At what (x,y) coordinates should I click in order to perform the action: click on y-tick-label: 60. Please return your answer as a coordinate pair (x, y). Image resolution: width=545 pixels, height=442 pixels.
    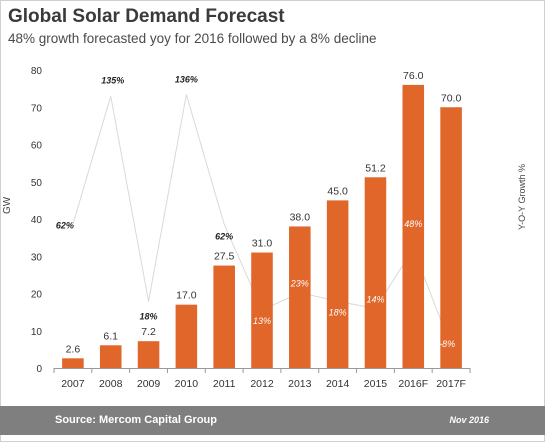
    Looking at the image, I should click on (37, 146).